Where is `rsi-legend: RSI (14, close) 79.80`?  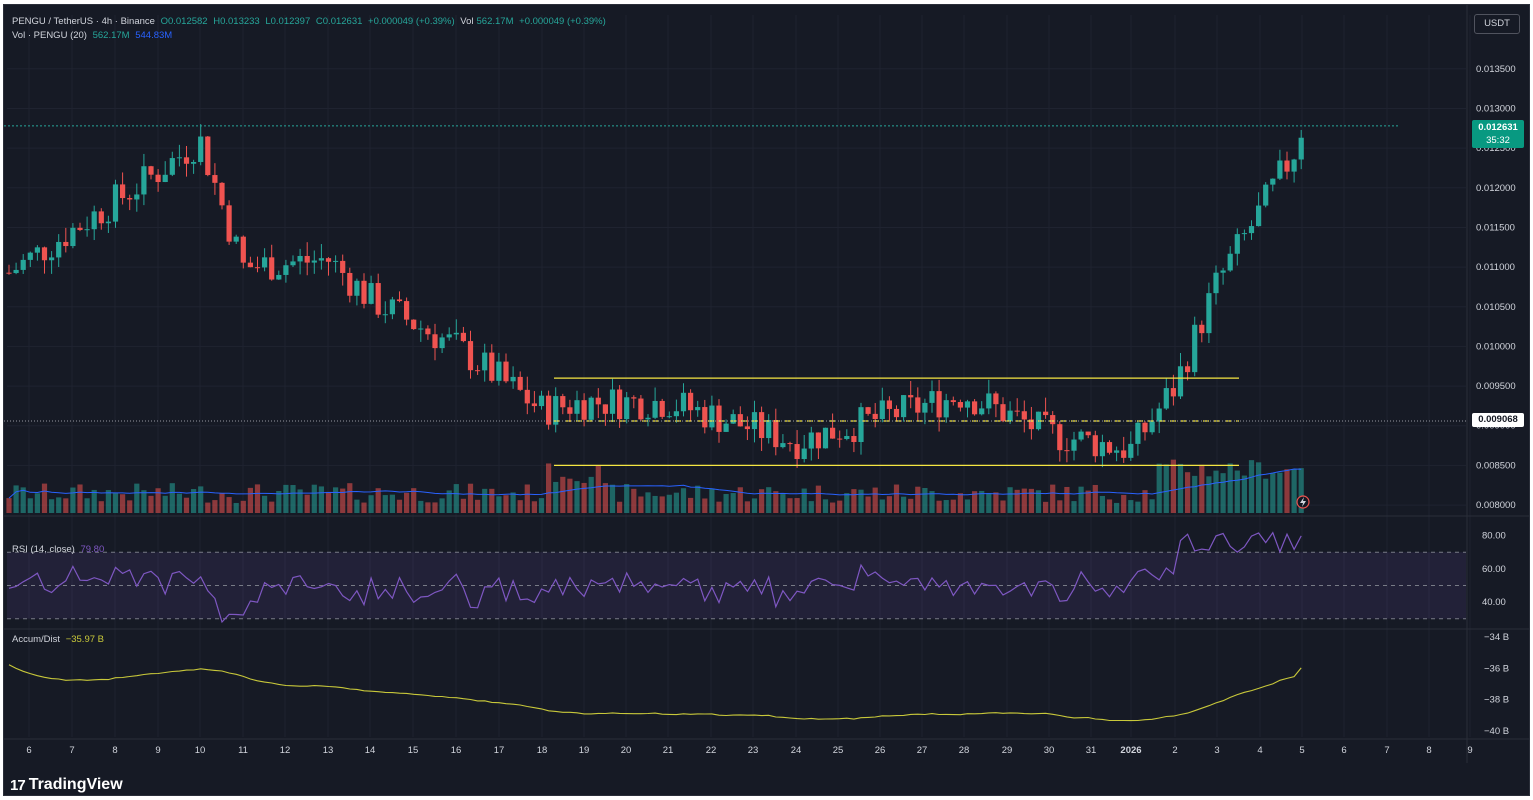
rsi-legend: RSI (14, close) 79.80 is located at coordinates (59, 549).